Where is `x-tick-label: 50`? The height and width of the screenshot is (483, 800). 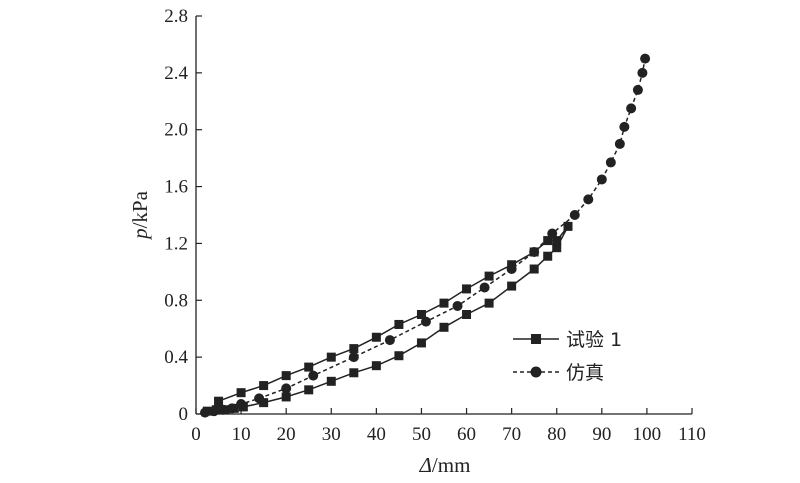 x-tick-label: 50 is located at coordinates (421, 434).